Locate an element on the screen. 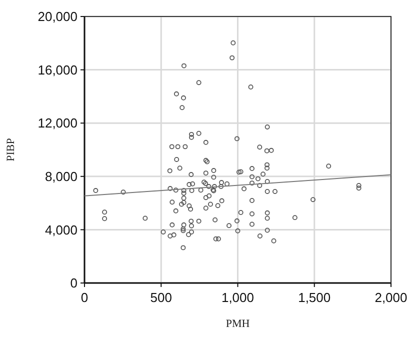 The width and height of the screenshot is (417, 337). y-tick-label: 8,000 is located at coordinates (61, 176).